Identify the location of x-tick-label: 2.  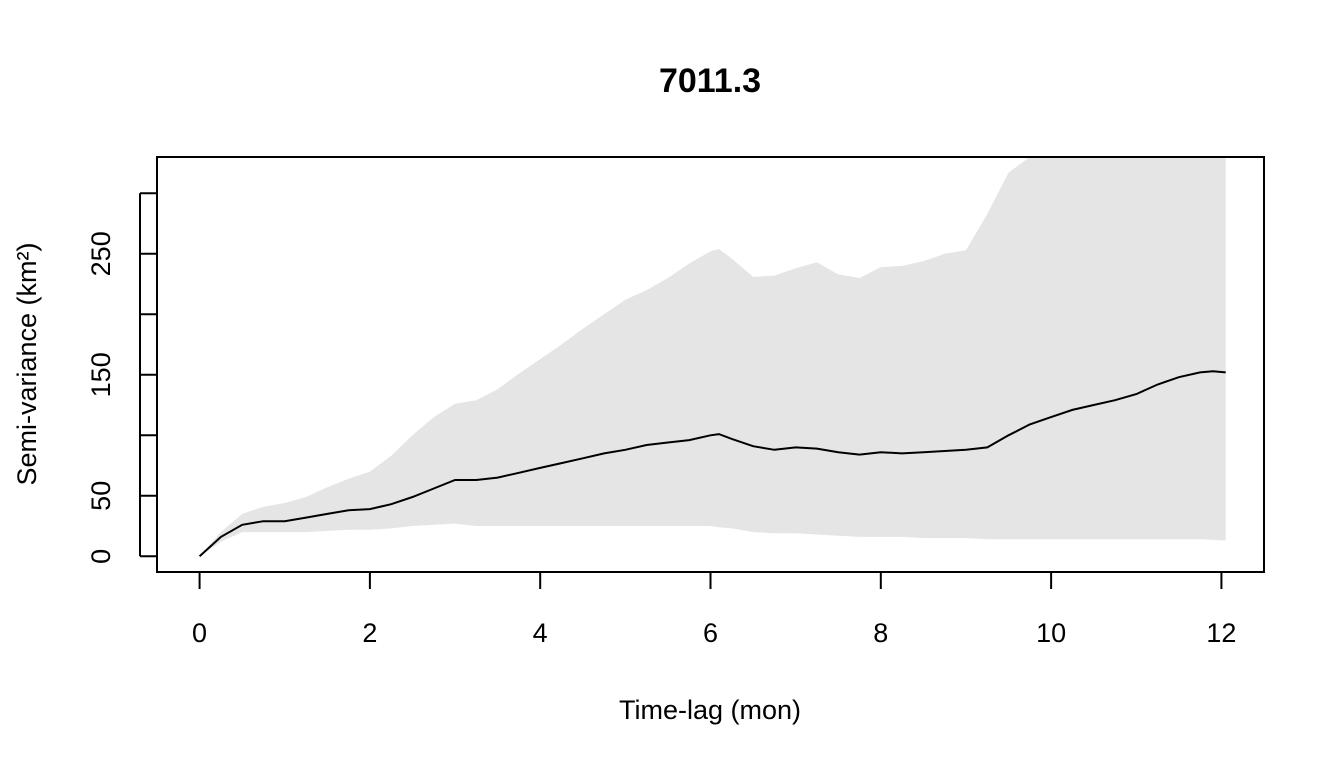
(369, 633).